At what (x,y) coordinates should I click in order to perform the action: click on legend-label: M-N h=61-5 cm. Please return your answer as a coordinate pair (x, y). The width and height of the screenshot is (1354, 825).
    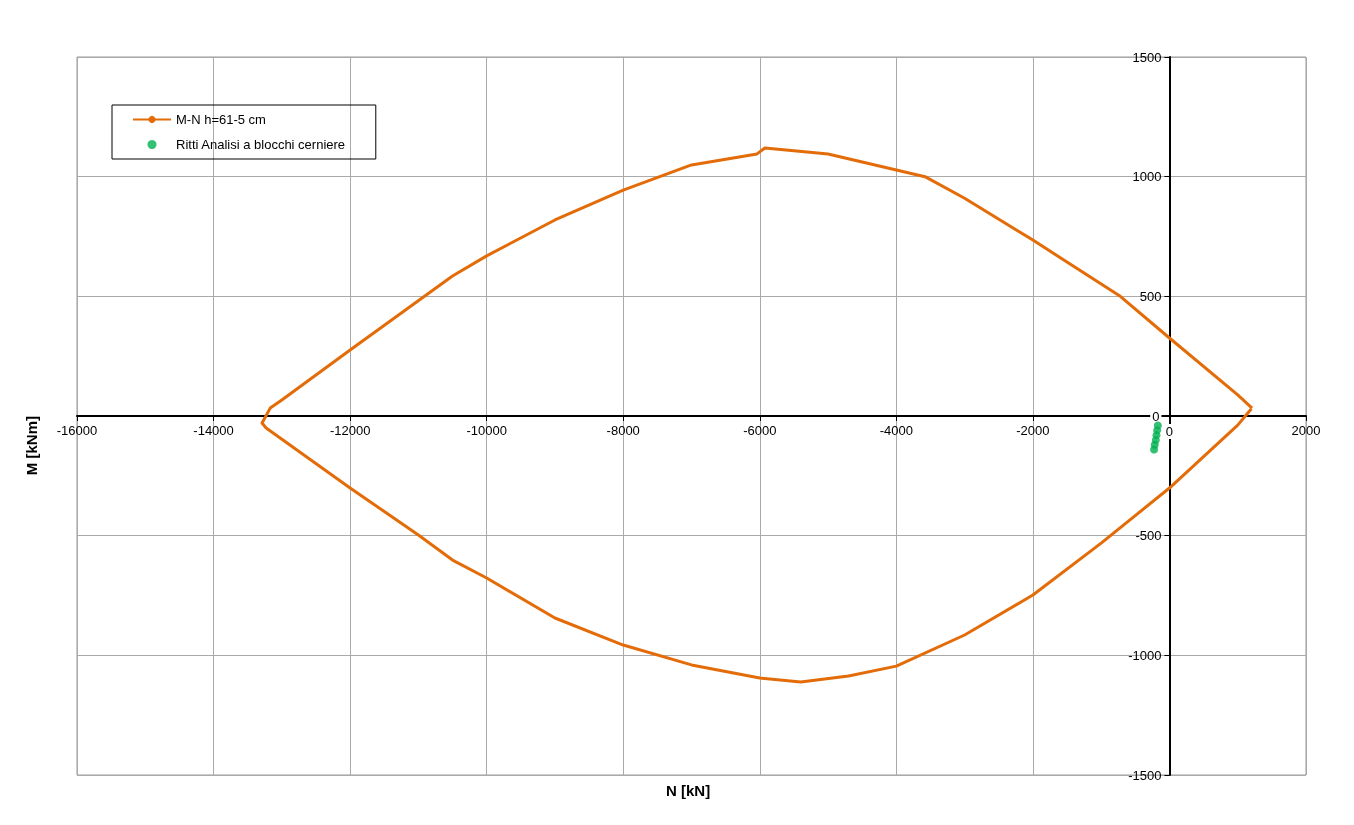
    Looking at the image, I should click on (221, 119).